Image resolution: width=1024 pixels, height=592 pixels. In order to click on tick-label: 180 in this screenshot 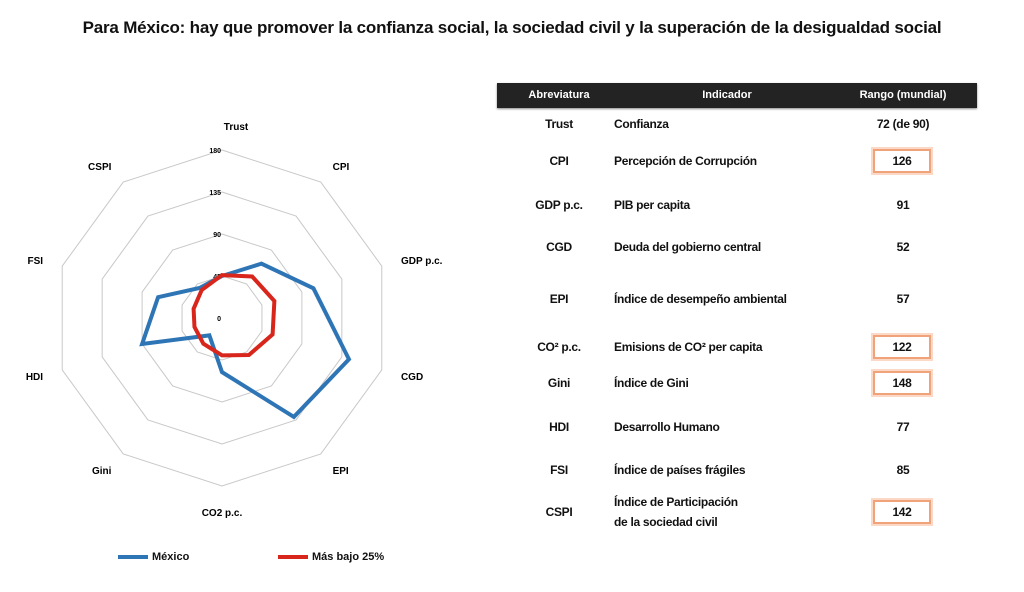, I will do `click(215, 151)`.